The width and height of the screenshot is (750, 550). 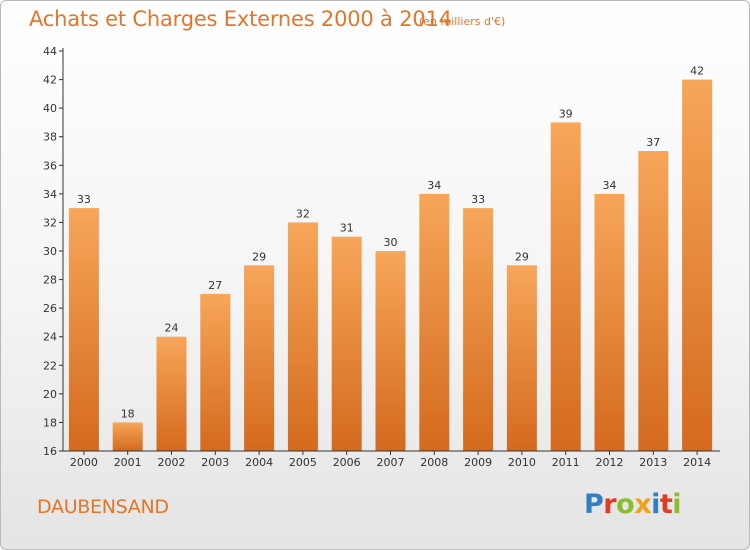 What do you see at coordinates (302, 336) in the screenshot?
I see `bar-2005` at bounding box center [302, 336].